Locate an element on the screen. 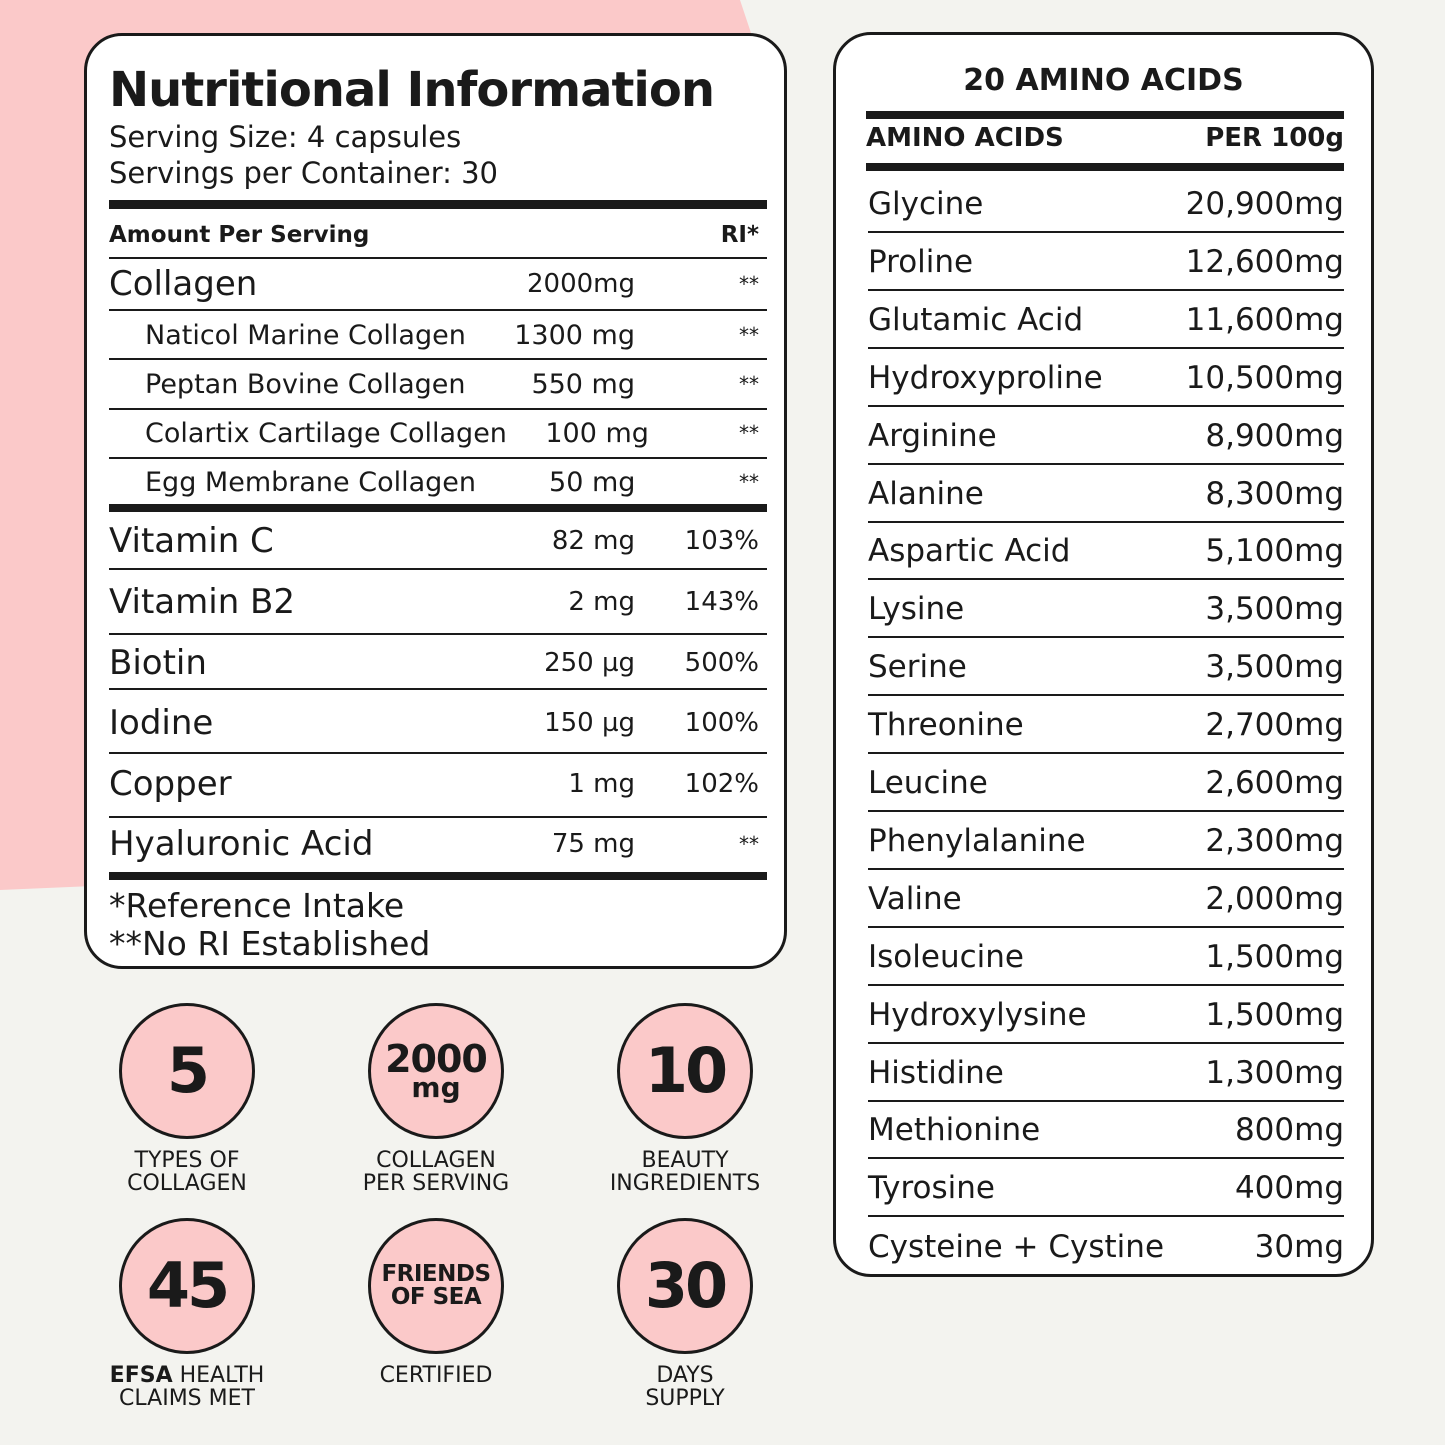  badge-caption: TYPES OF COLLAGEN is located at coordinates (187, 1172).